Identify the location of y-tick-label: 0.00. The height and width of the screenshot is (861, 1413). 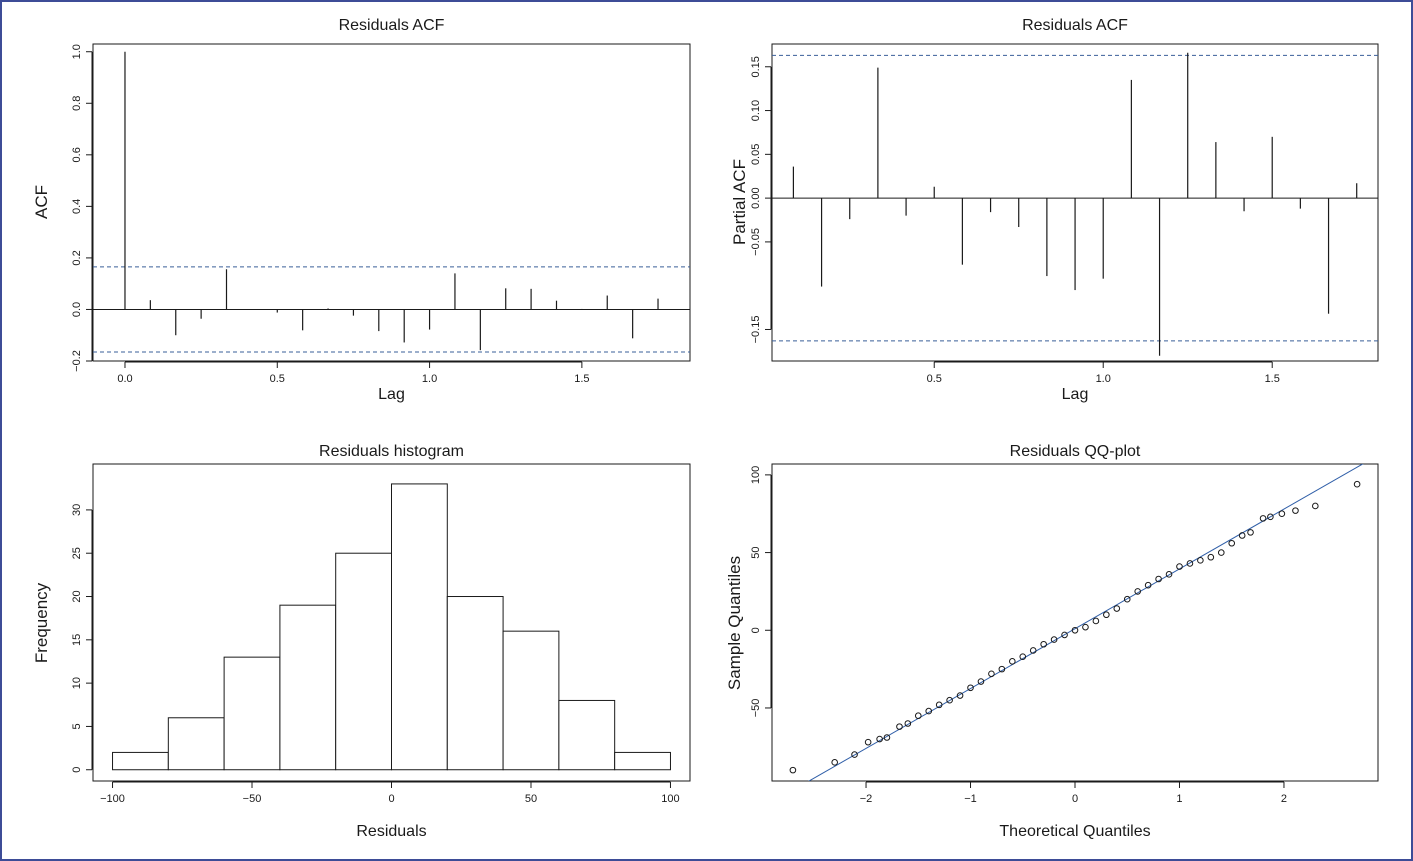
(756, 197).